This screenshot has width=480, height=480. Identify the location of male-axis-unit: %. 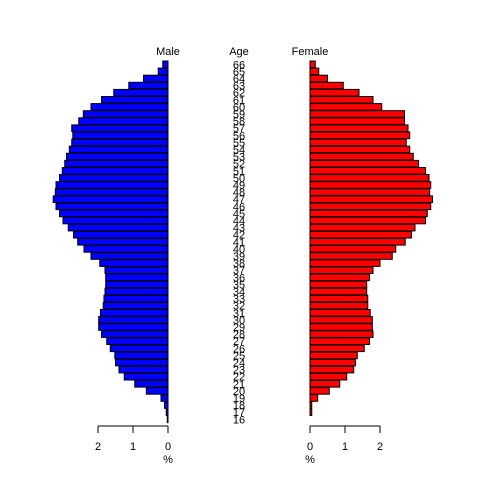
(168, 460).